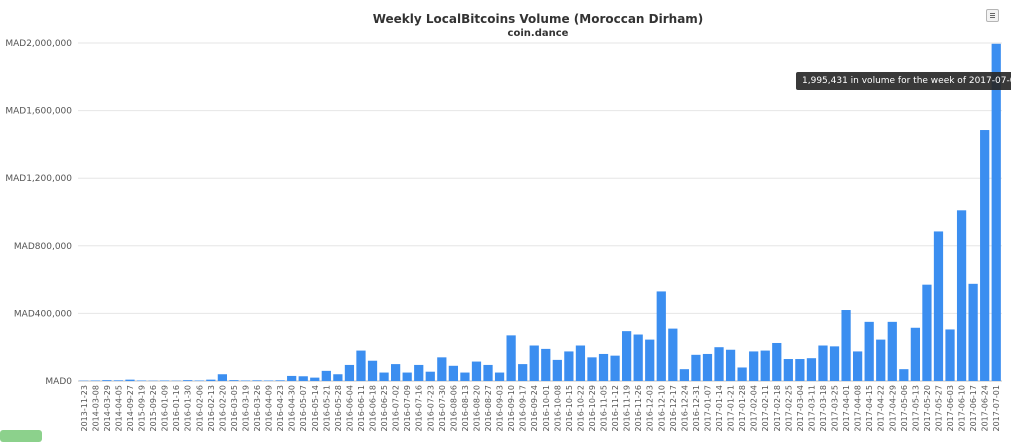 The image size is (1011, 442). Describe the element at coordinates (627, 408) in the screenshot. I see `x-tick-label: 2016-11-19` at that location.